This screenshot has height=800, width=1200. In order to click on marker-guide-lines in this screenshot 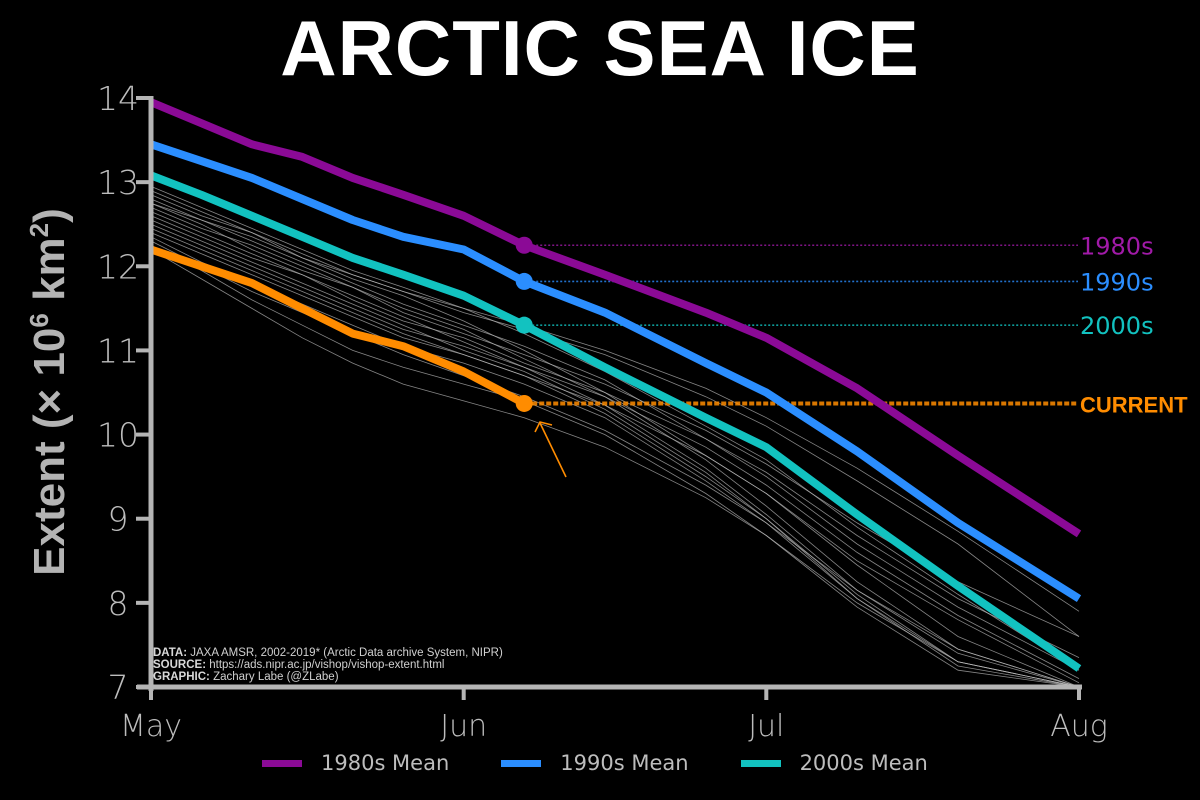, I will do `click(805, 325)`.